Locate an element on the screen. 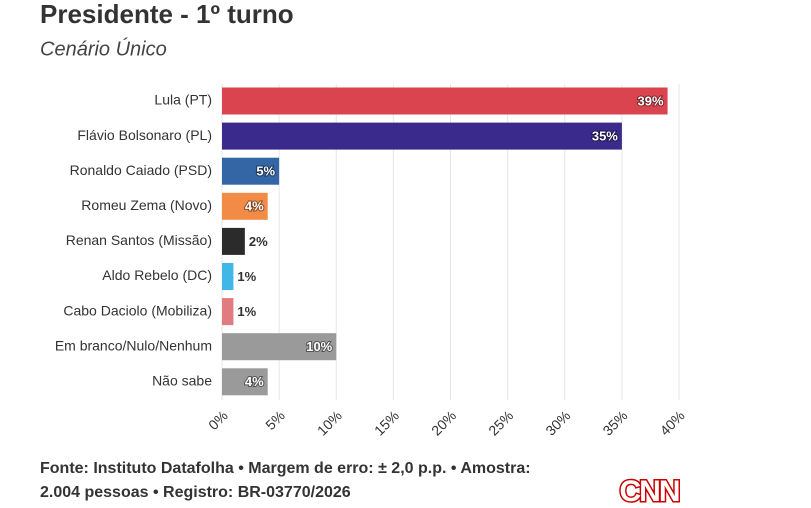 The height and width of the screenshot is (508, 811). y-tick-label: Não sabe is located at coordinates (182, 381).